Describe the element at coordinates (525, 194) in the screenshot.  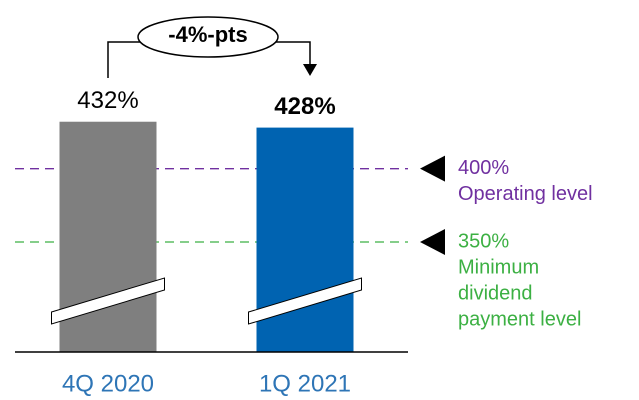
I see `reference-description: Operating level` at that location.